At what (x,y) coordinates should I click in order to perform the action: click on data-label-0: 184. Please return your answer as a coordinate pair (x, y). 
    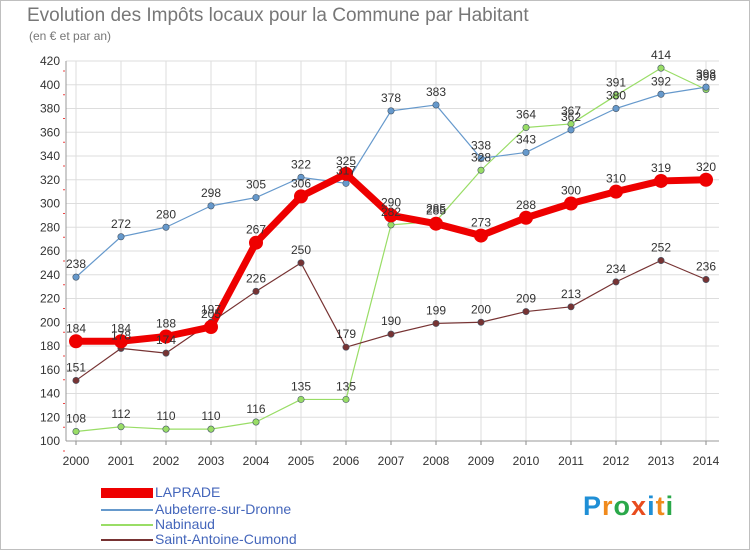
    Looking at the image, I should click on (121, 328).